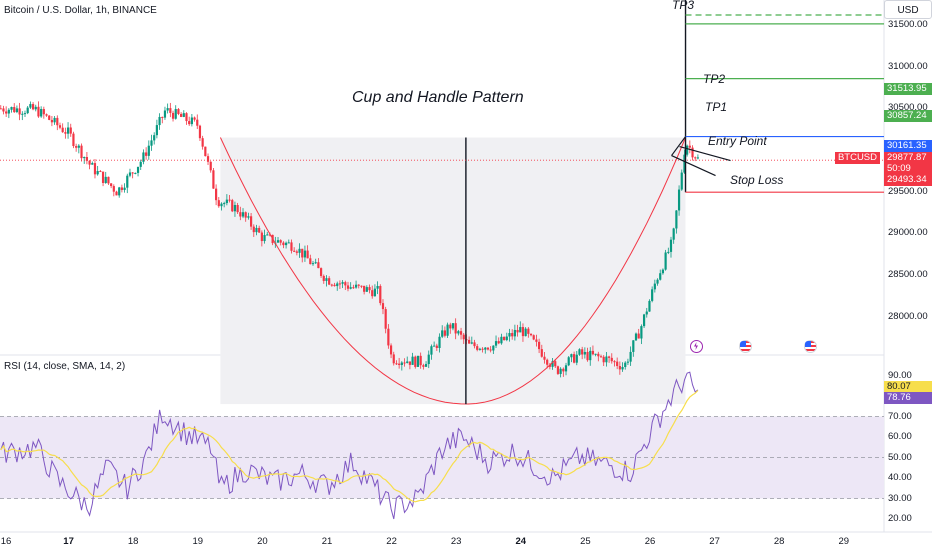 This screenshot has height=550, width=932. I want to click on rsi-value-tag: 80.07, so click(908, 387).